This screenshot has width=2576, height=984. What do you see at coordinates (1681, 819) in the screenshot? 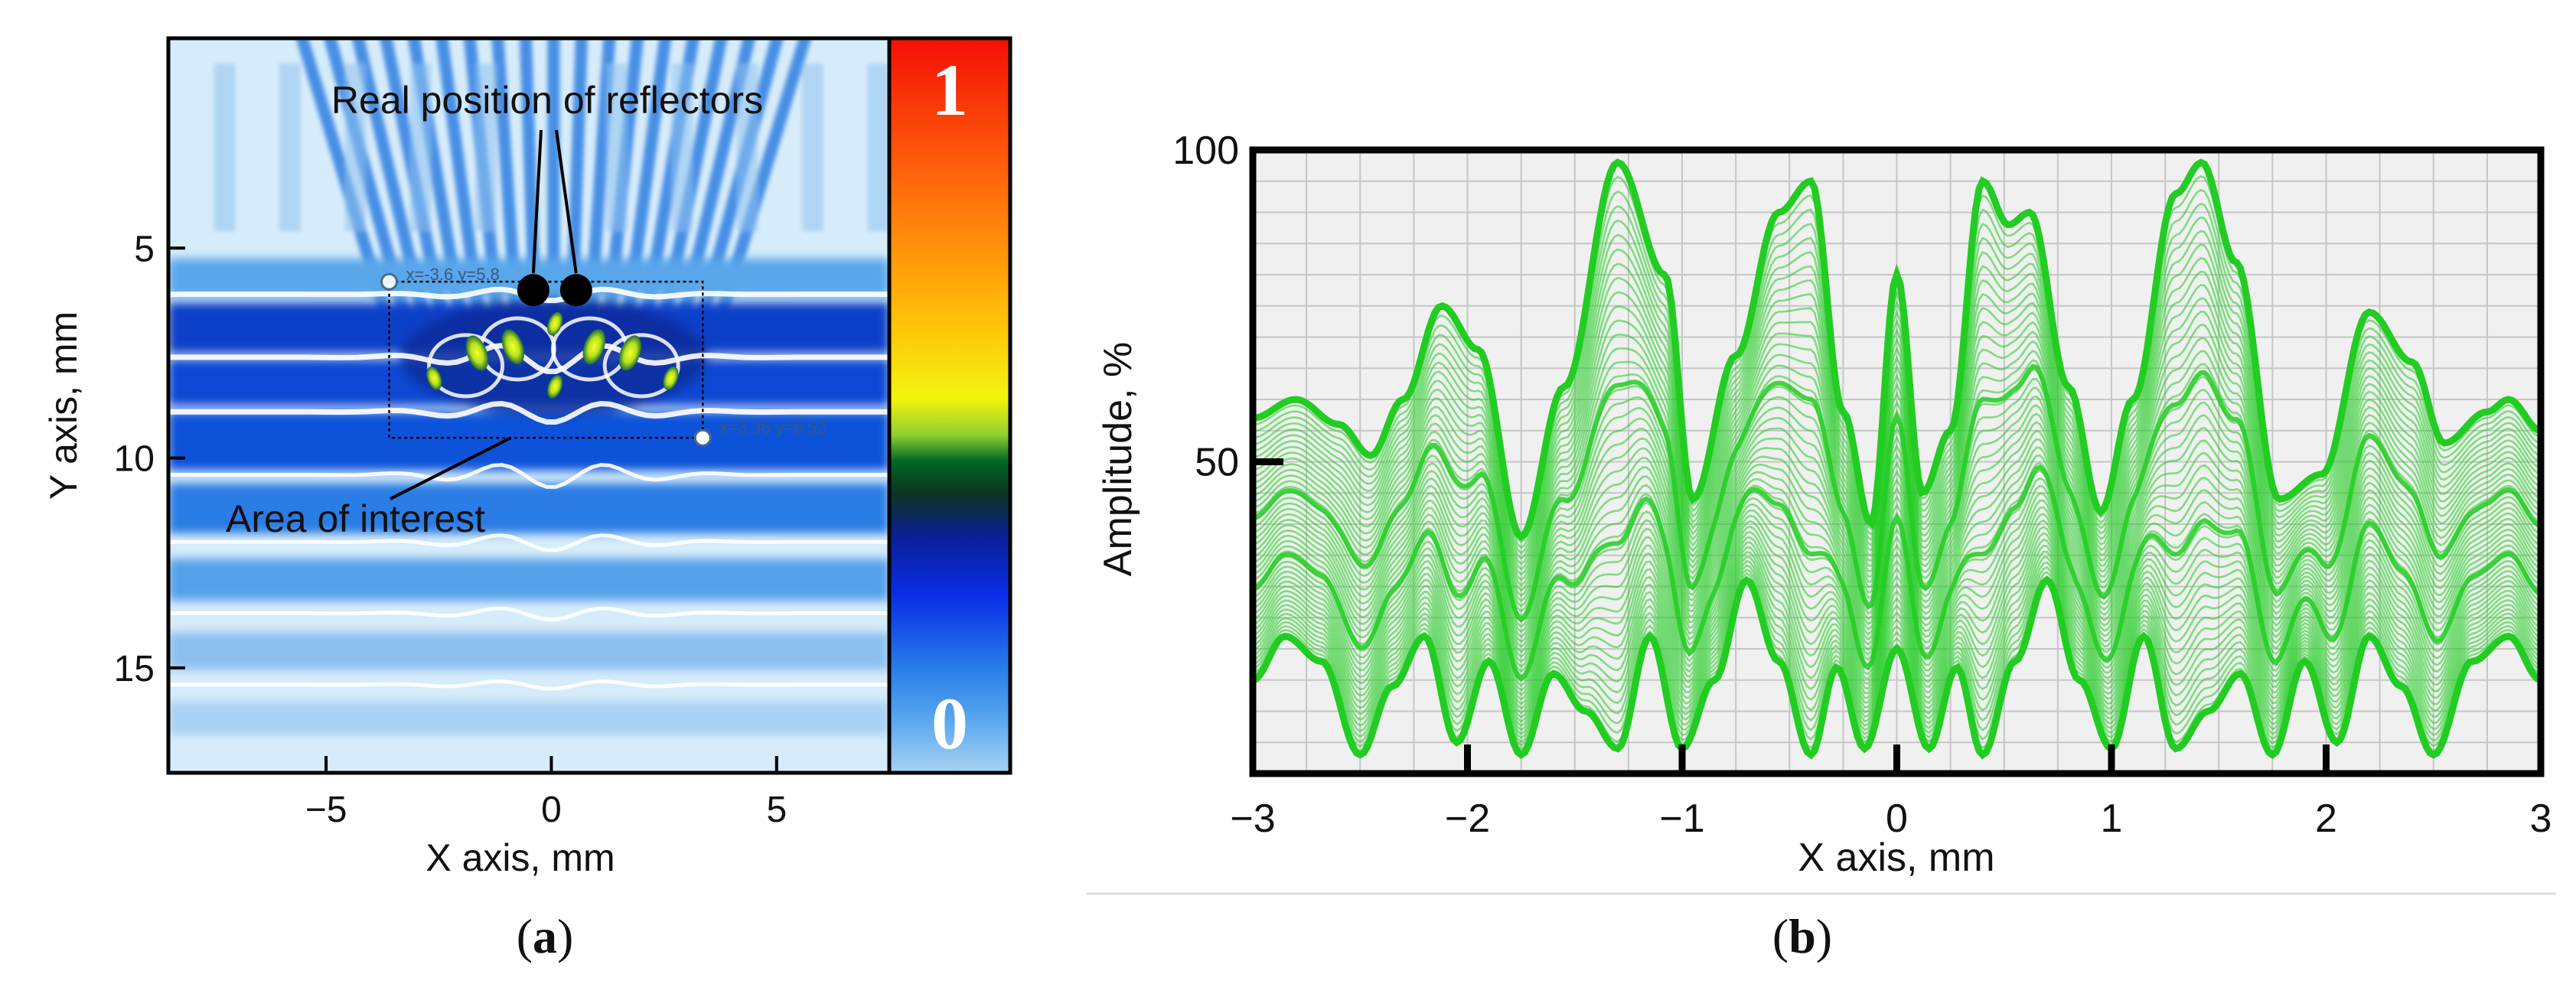
I see `plot-x-tick-label: −1` at bounding box center [1681, 819].